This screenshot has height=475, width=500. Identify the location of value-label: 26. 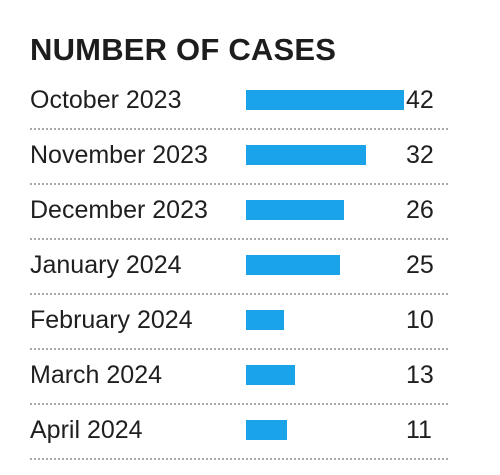
(420, 210).